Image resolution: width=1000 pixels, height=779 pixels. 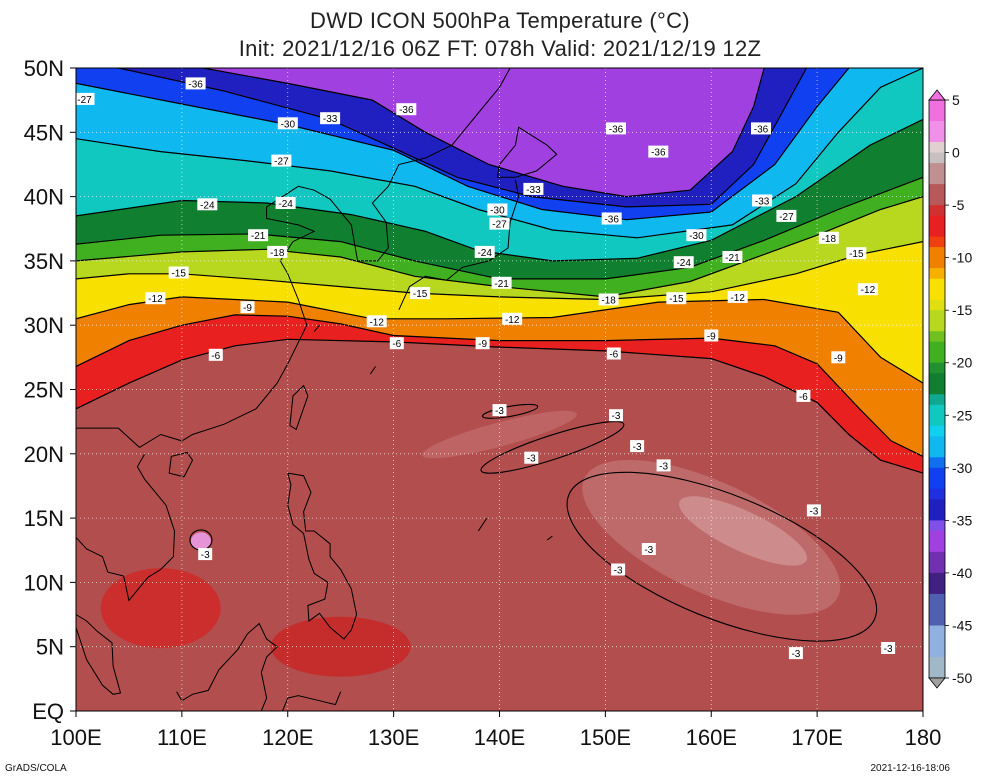 I want to click on lat-tick-label: 50N, so click(x=44, y=68).